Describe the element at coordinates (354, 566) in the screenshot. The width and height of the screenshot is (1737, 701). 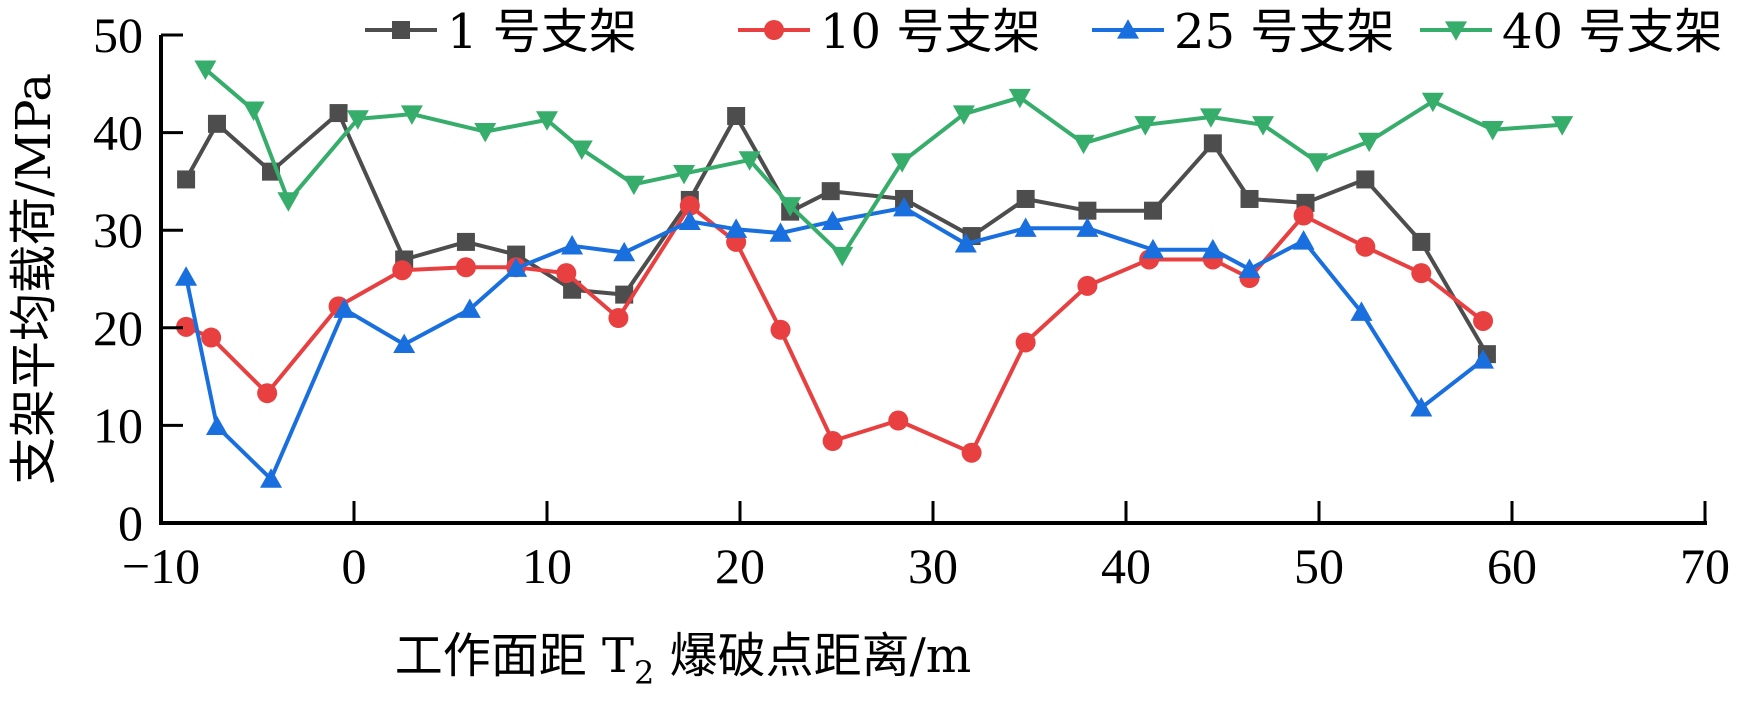
I see `x-tick-label: 0` at that location.